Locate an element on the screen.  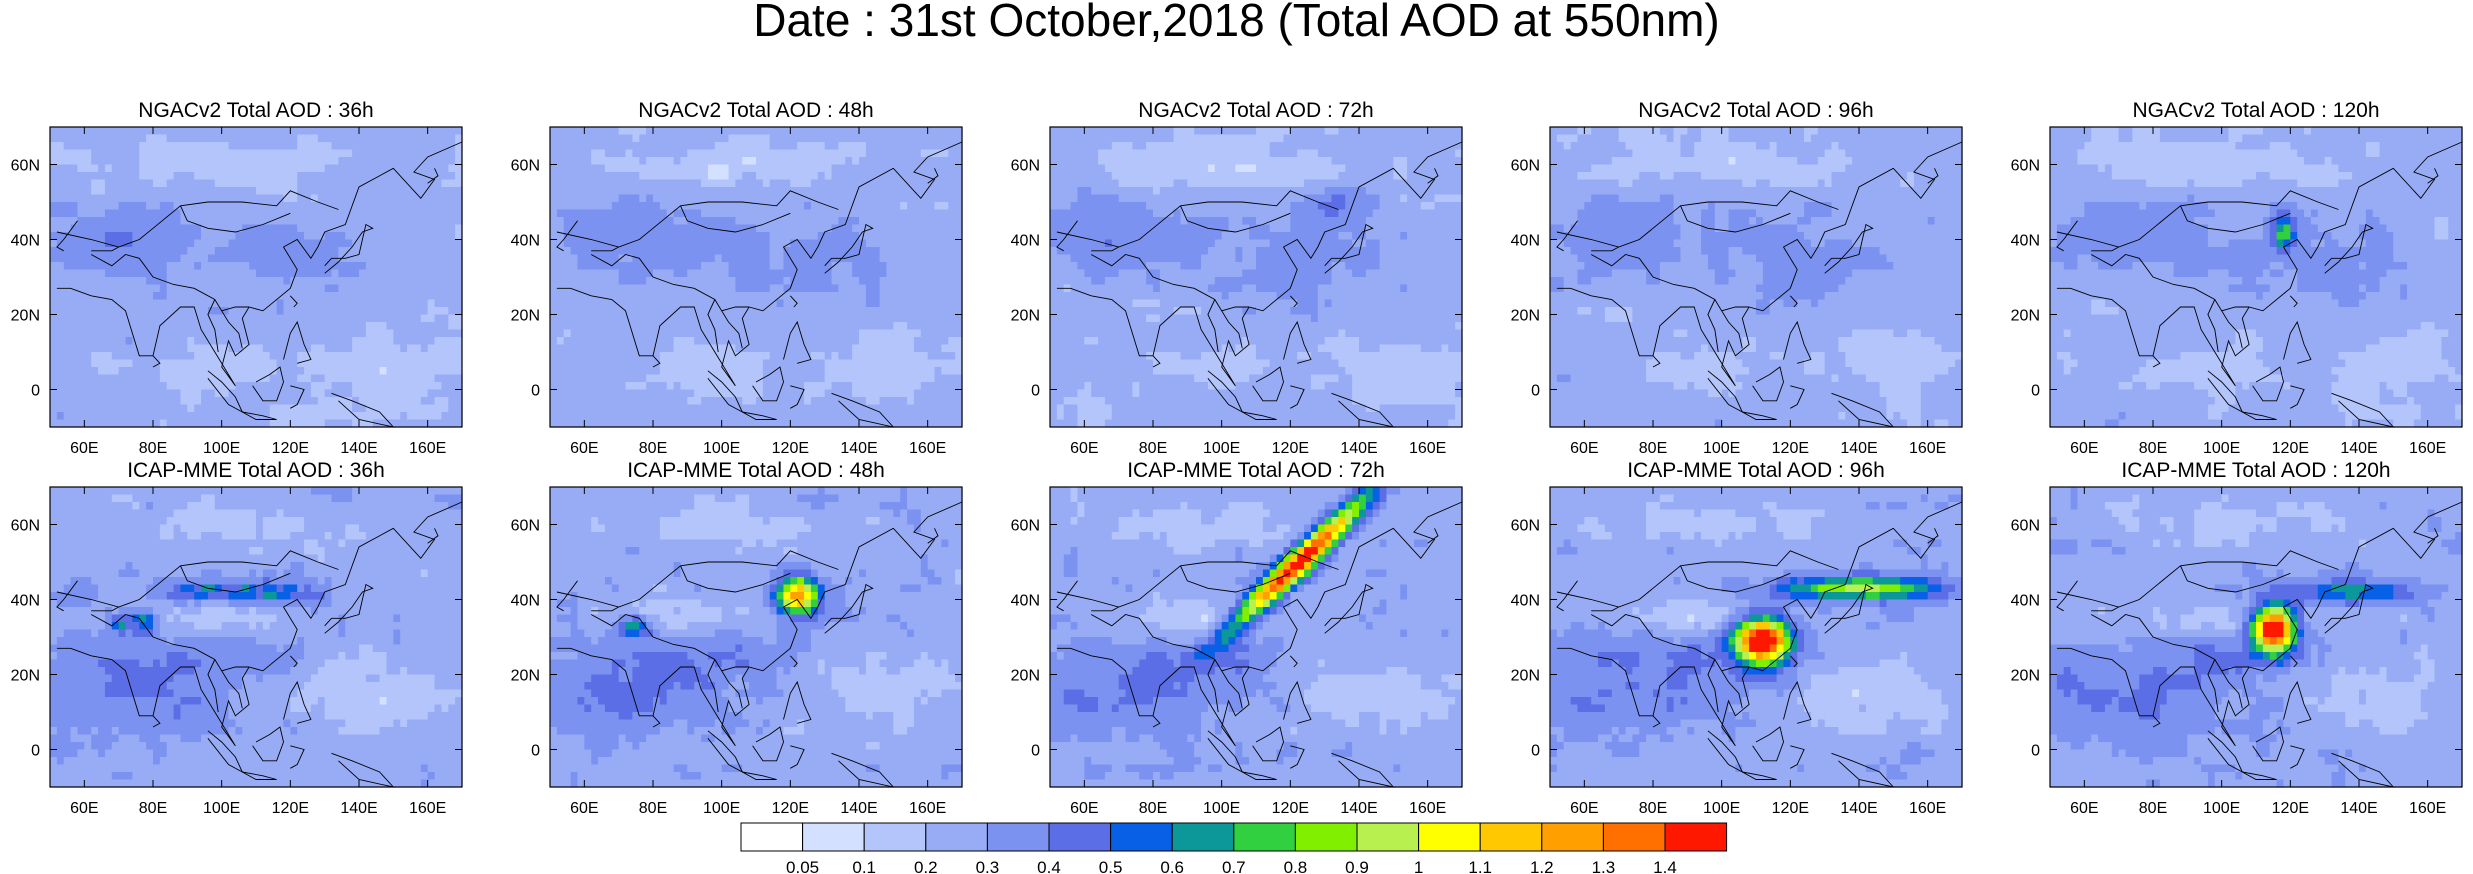
panel-title: NGACv2 Total AOD : 48h is located at coordinates (755, 110).